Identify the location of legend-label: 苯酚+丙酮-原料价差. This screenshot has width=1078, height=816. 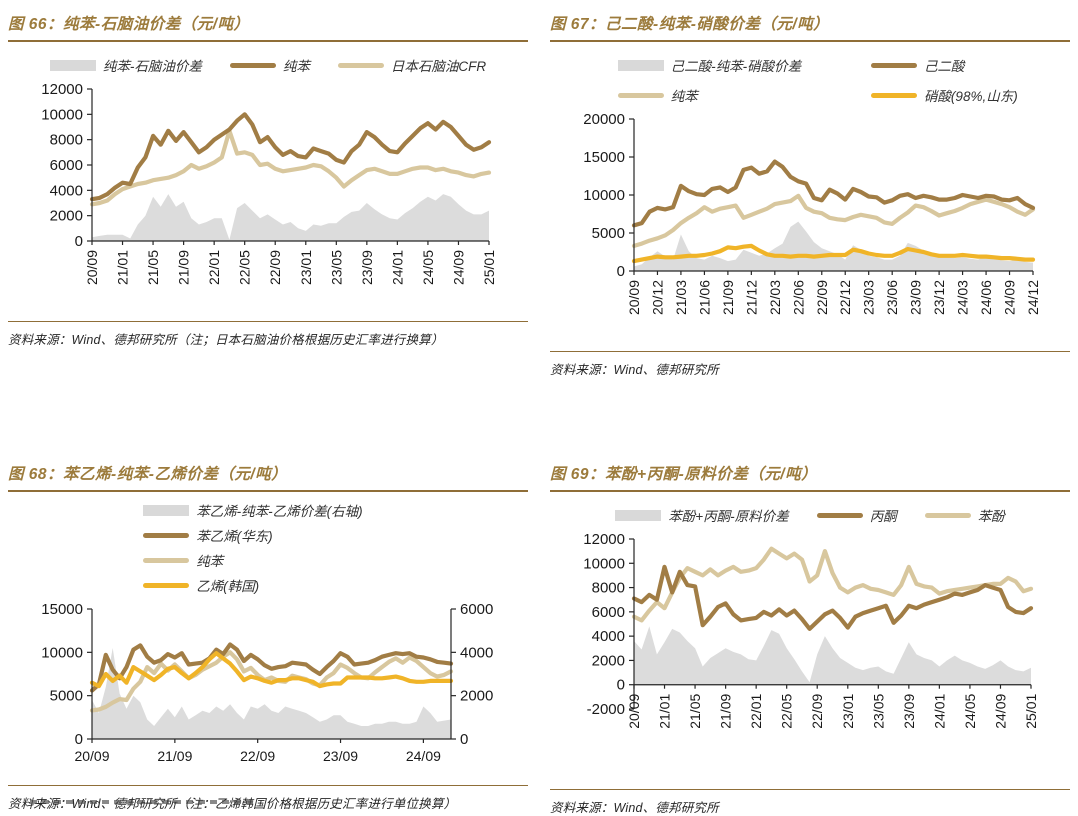
(728, 516).